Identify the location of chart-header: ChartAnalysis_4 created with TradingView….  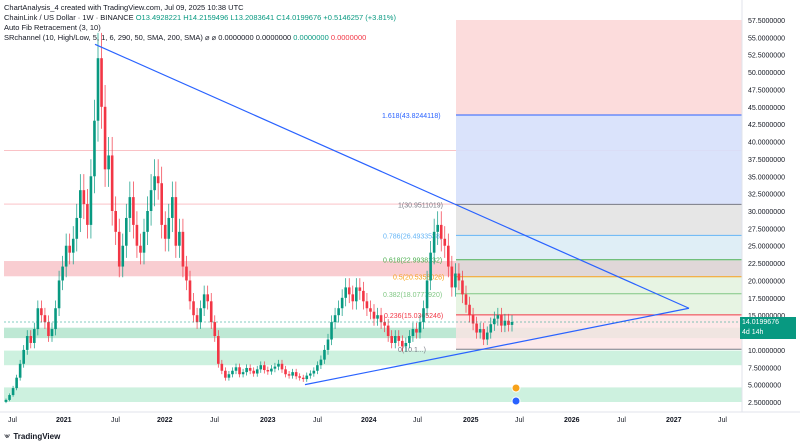
(200, 23).